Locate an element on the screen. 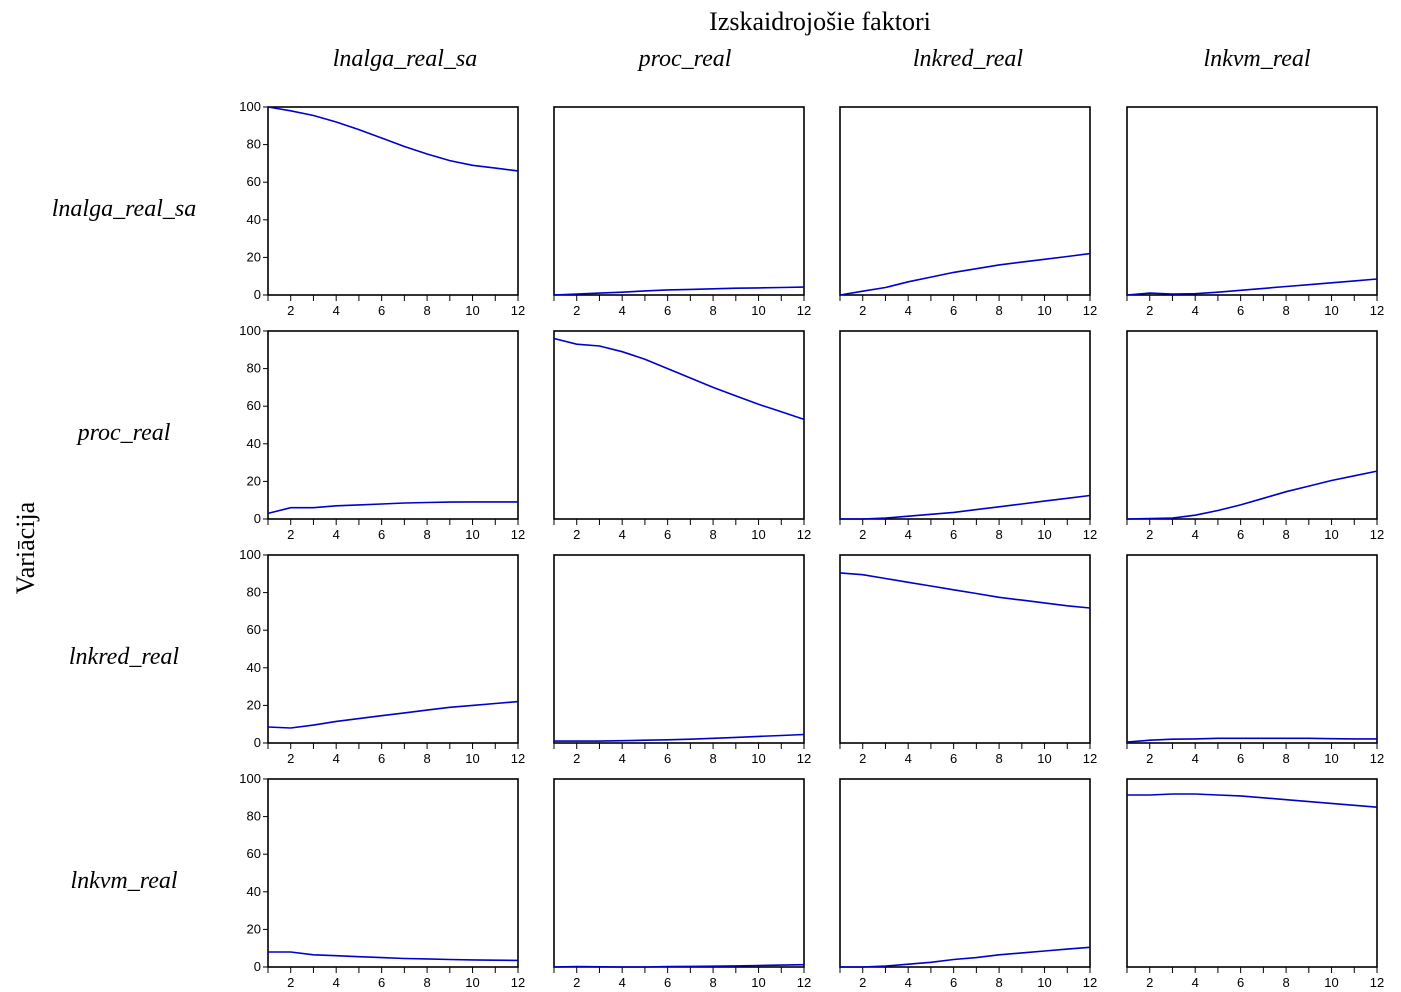 The image size is (1401, 992). column-header: lnalga_real_sa is located at coordinates (405, 59).